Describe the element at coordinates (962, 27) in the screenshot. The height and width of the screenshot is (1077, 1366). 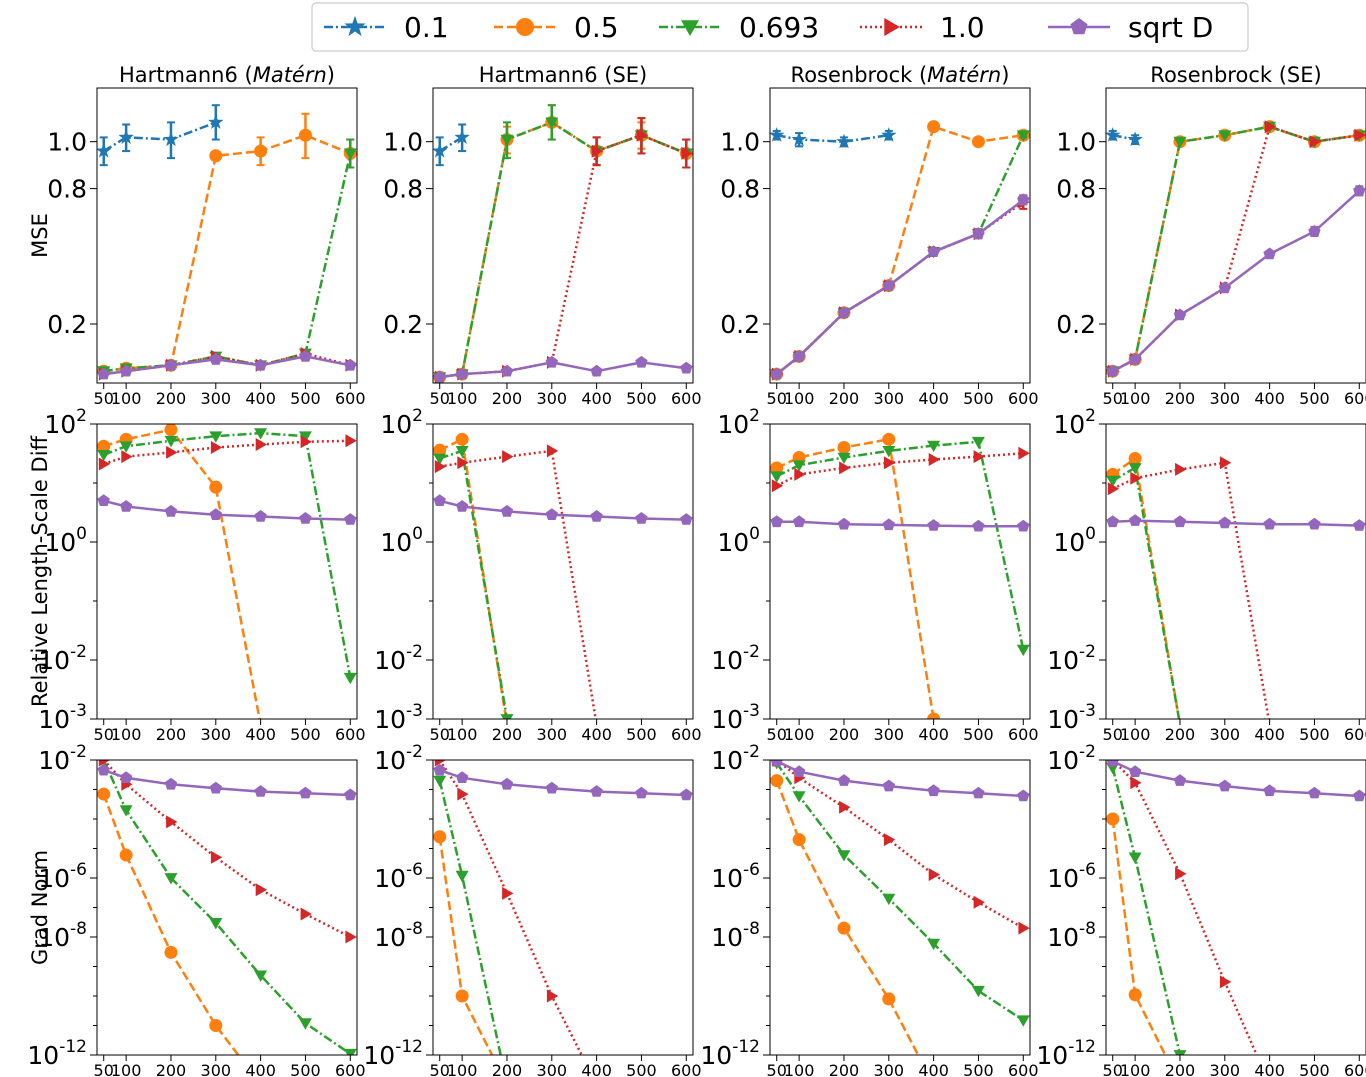
I see `legend-label-1-0: 1.0` at that location.